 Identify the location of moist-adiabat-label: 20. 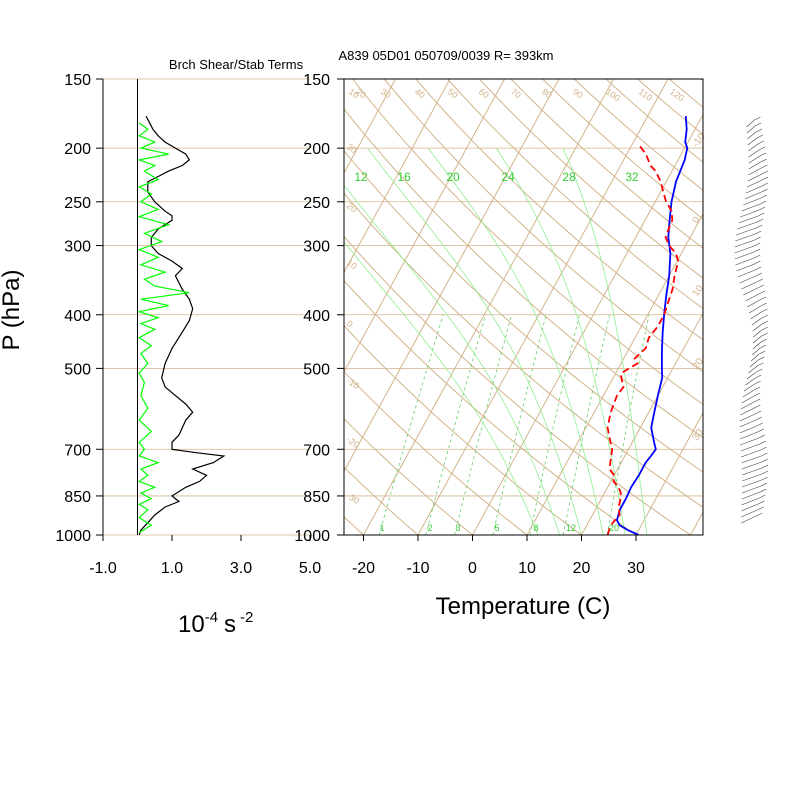
(453, 177).